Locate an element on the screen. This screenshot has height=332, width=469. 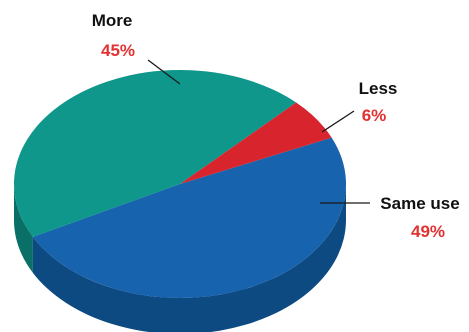
leader-line-more is located at coordinates (164, 72).